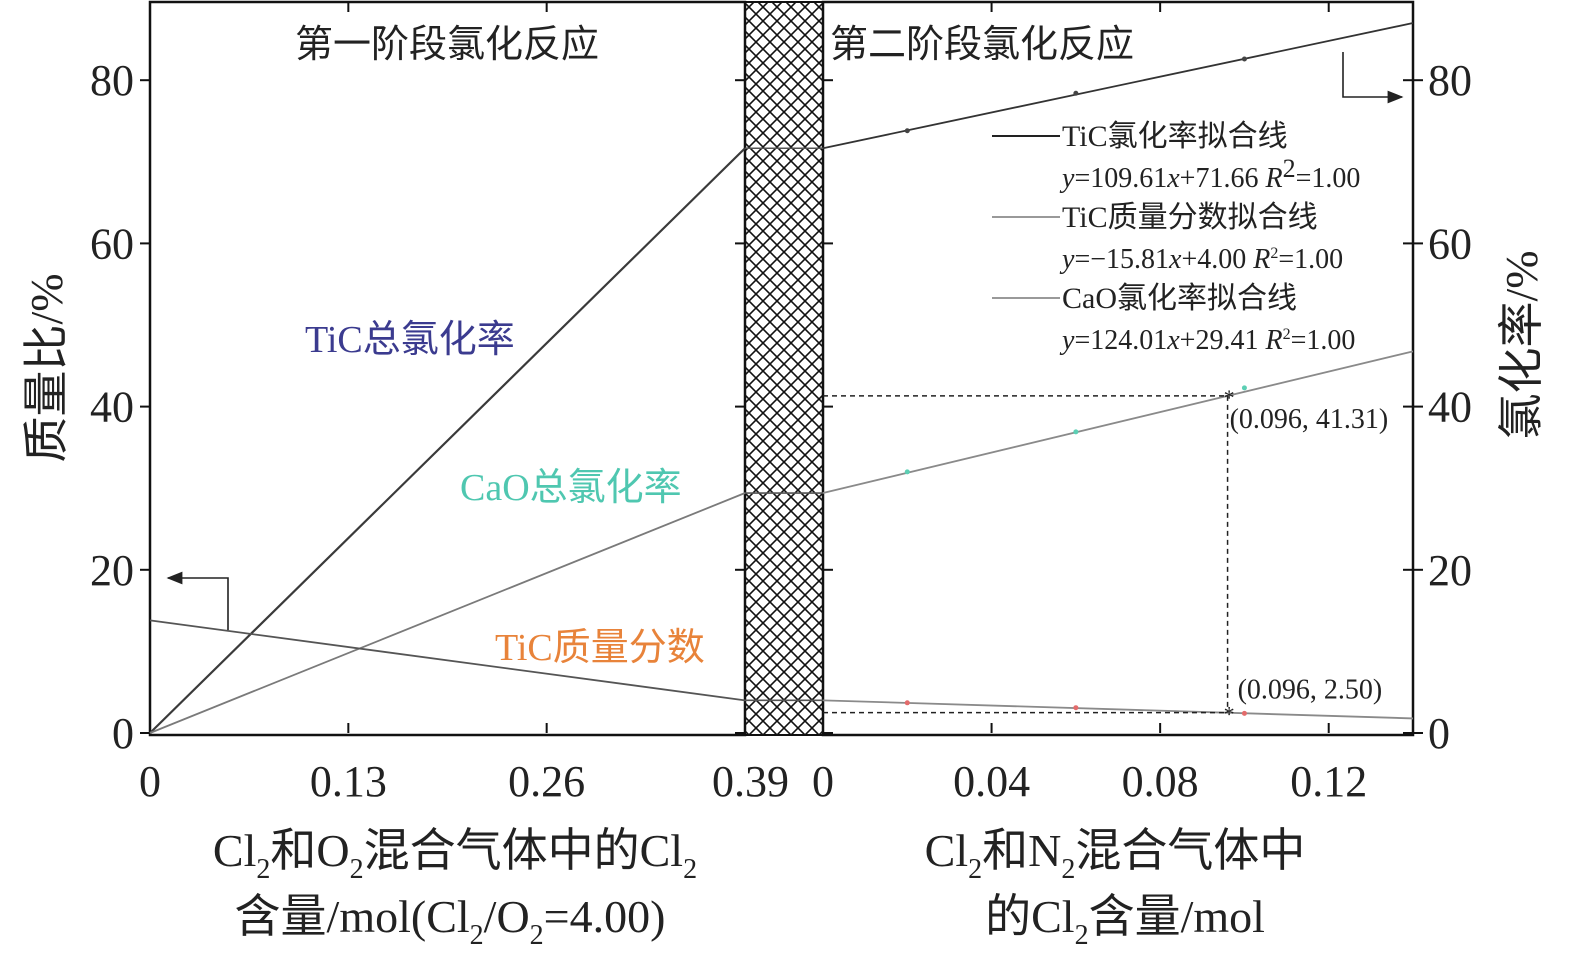 The height and width of the screenshot is (974, 1575). What do you see at coordinates (1201, 259) in the screenshot?
I see `legend-eq-2: y=−15.81x+4.00 R2=1.00` at bounding box center [1201, 259].